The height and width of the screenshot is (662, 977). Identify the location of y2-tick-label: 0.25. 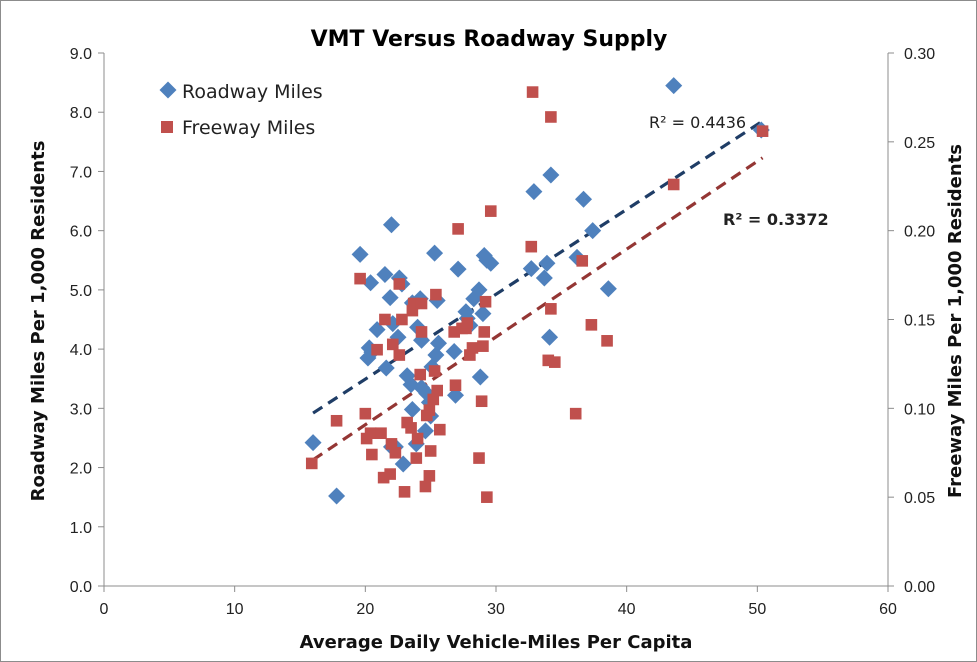
(919, 143).